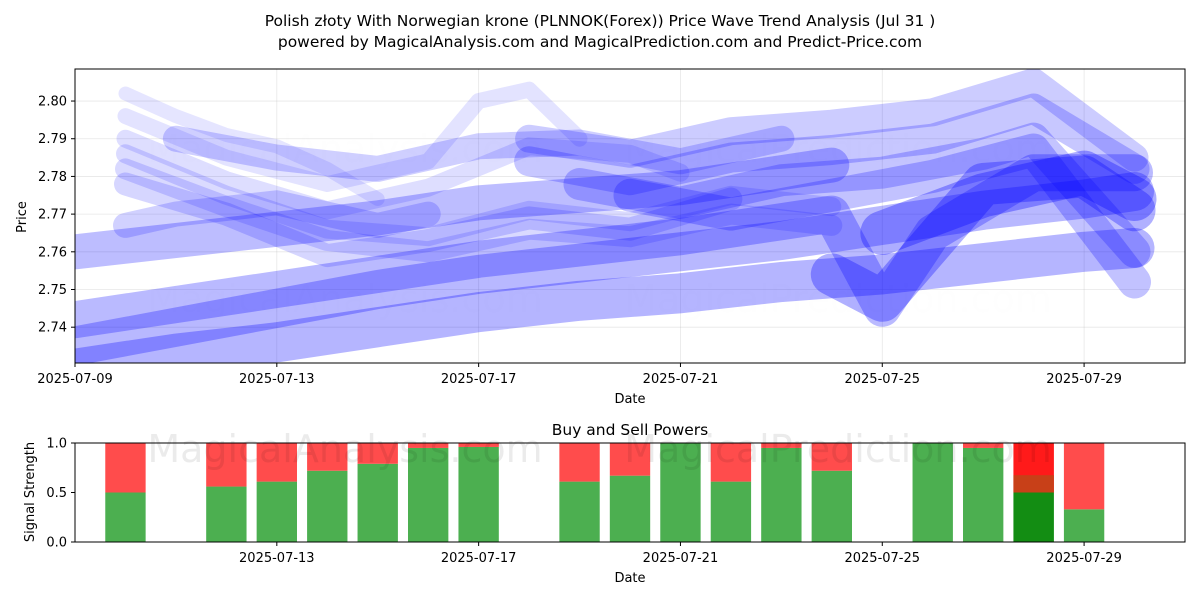 The image size is (1200, 600). I want to click on signal-x-tick-label: 2025-07-21, so click(681, 558).